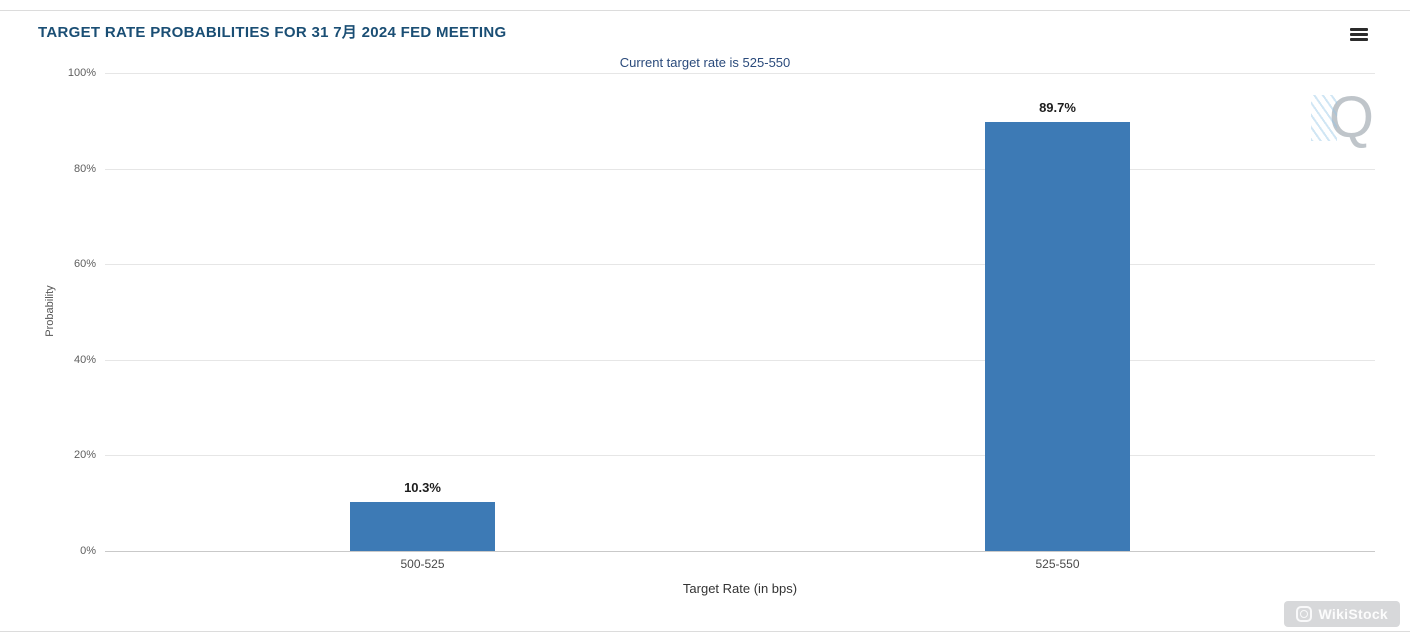 This screenshot has width=1410, height=642. Describe the element at coordinates (84, 359) in the screenshot. I see `y-tick-label: 40%` at that location.